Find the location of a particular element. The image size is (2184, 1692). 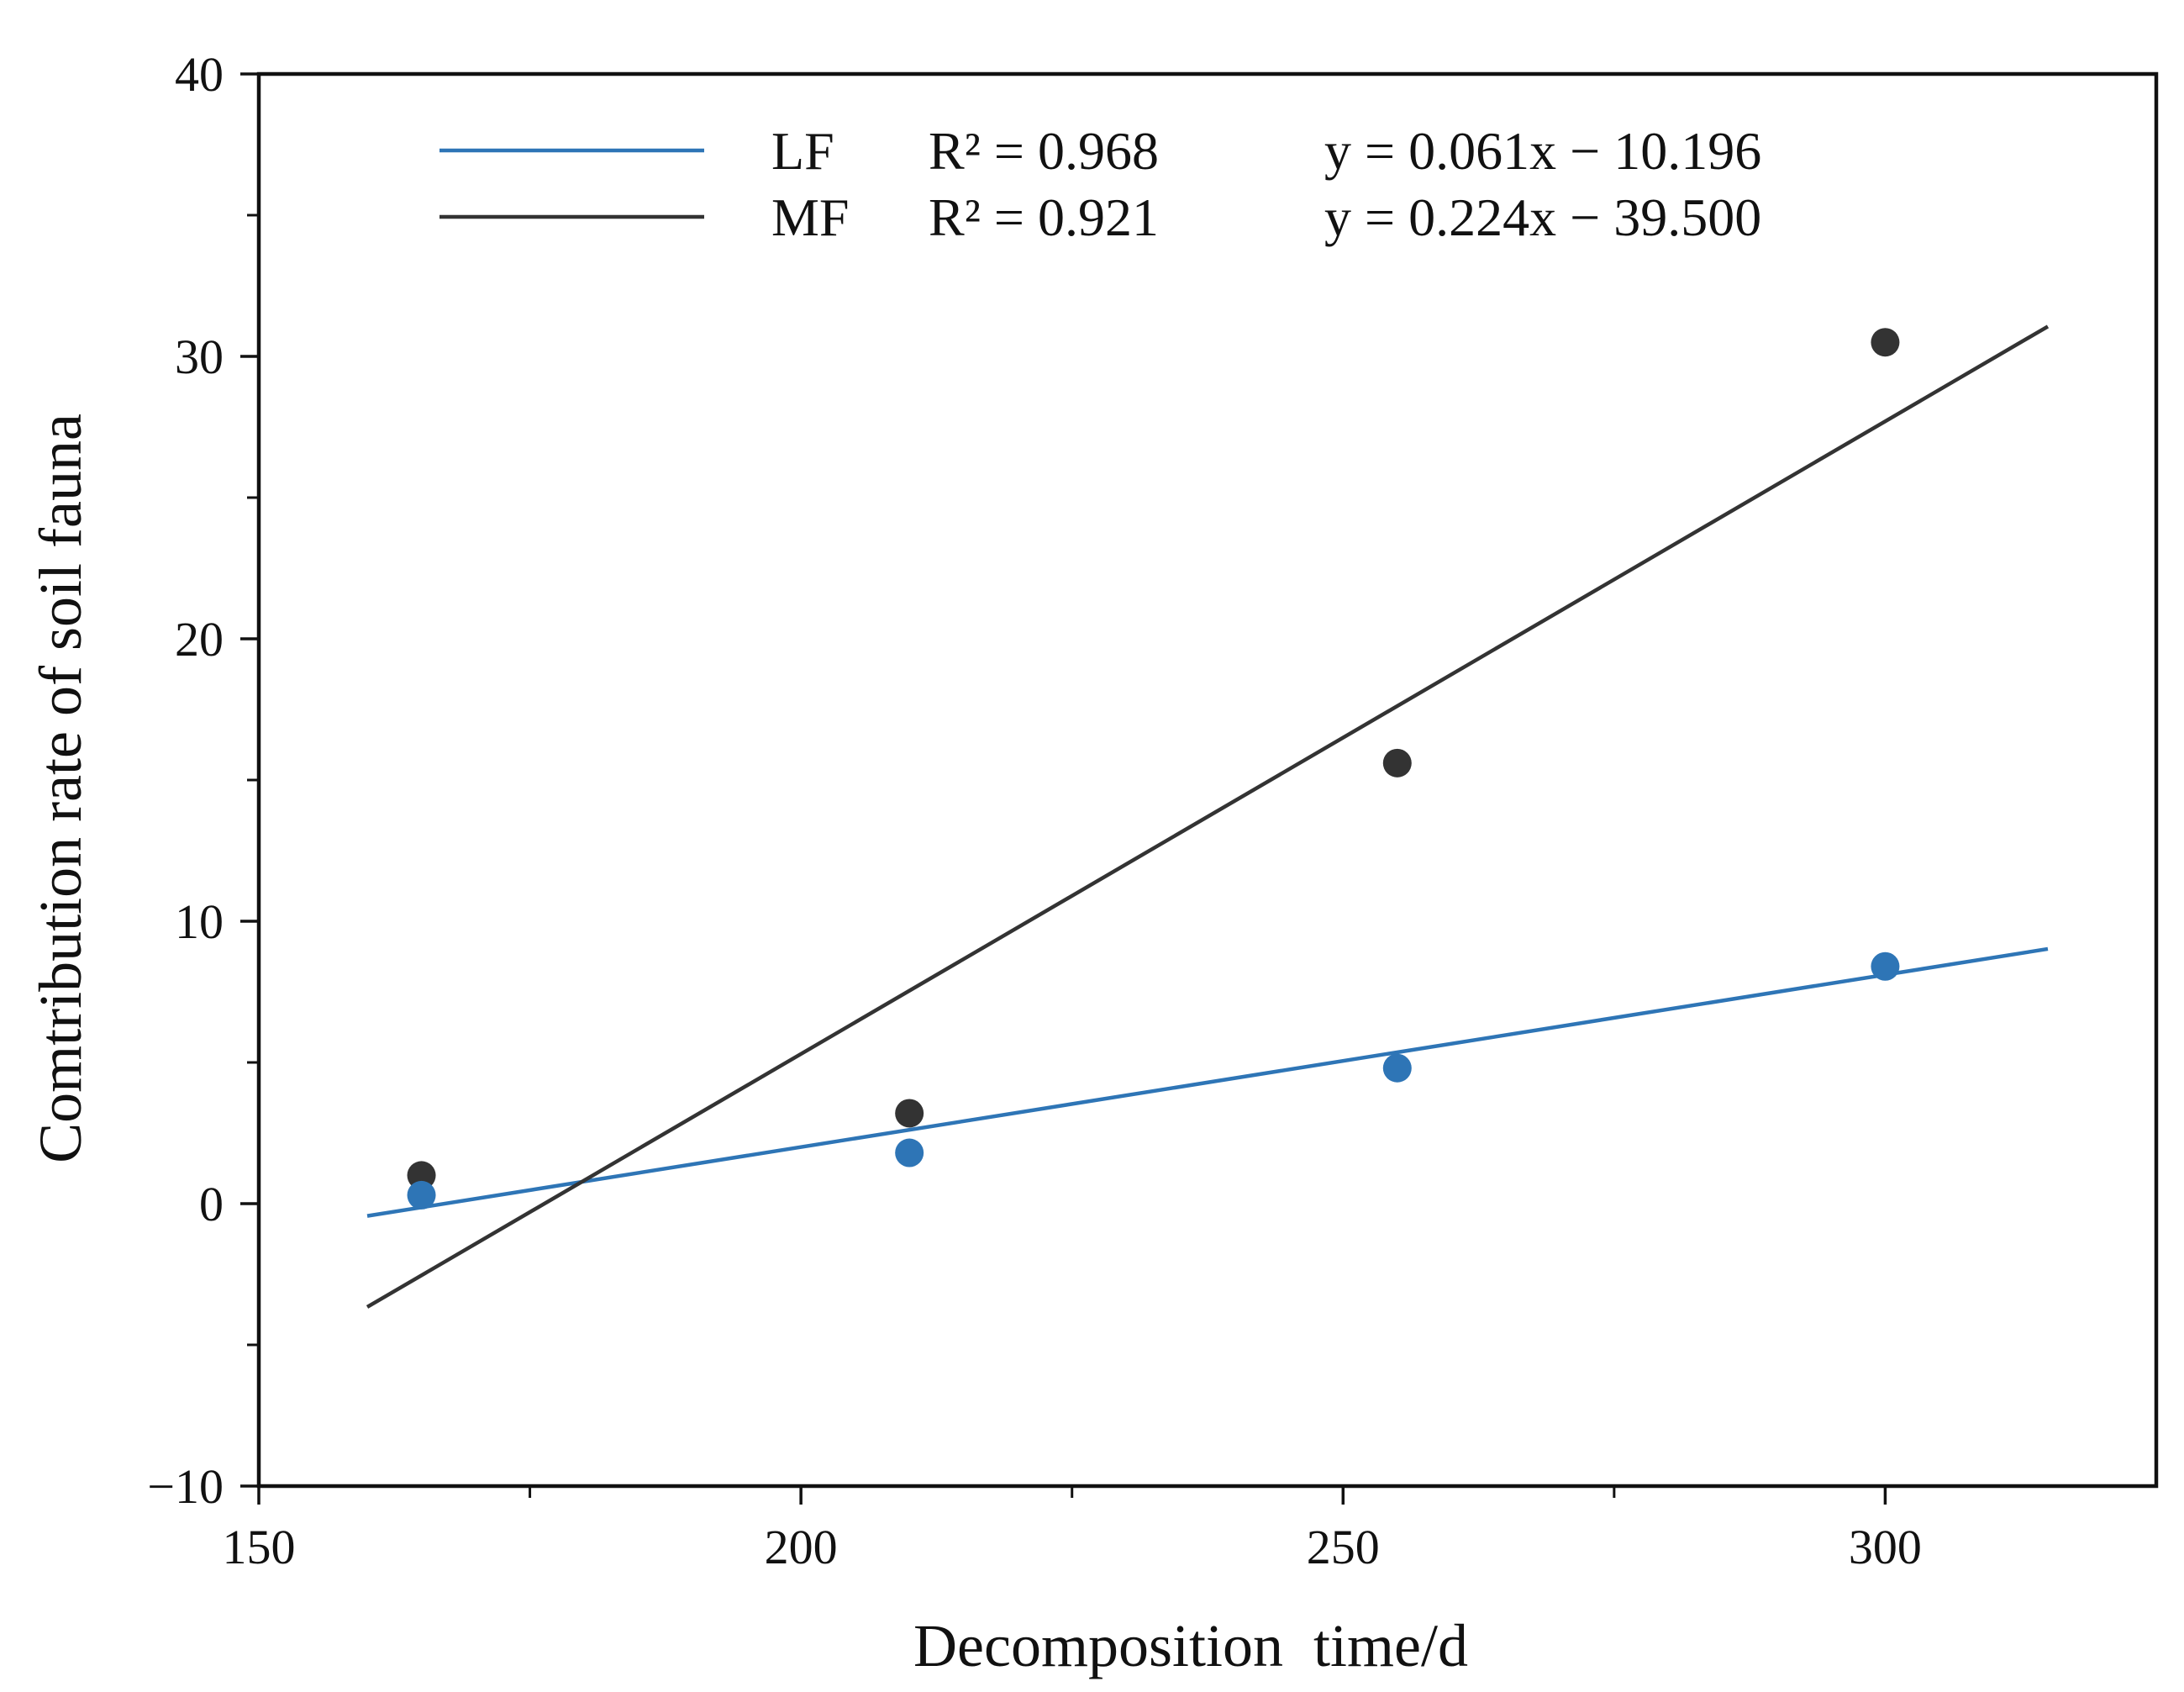

legend-r2-label: R² = 0.921 is located at coordinates (1044, 217).